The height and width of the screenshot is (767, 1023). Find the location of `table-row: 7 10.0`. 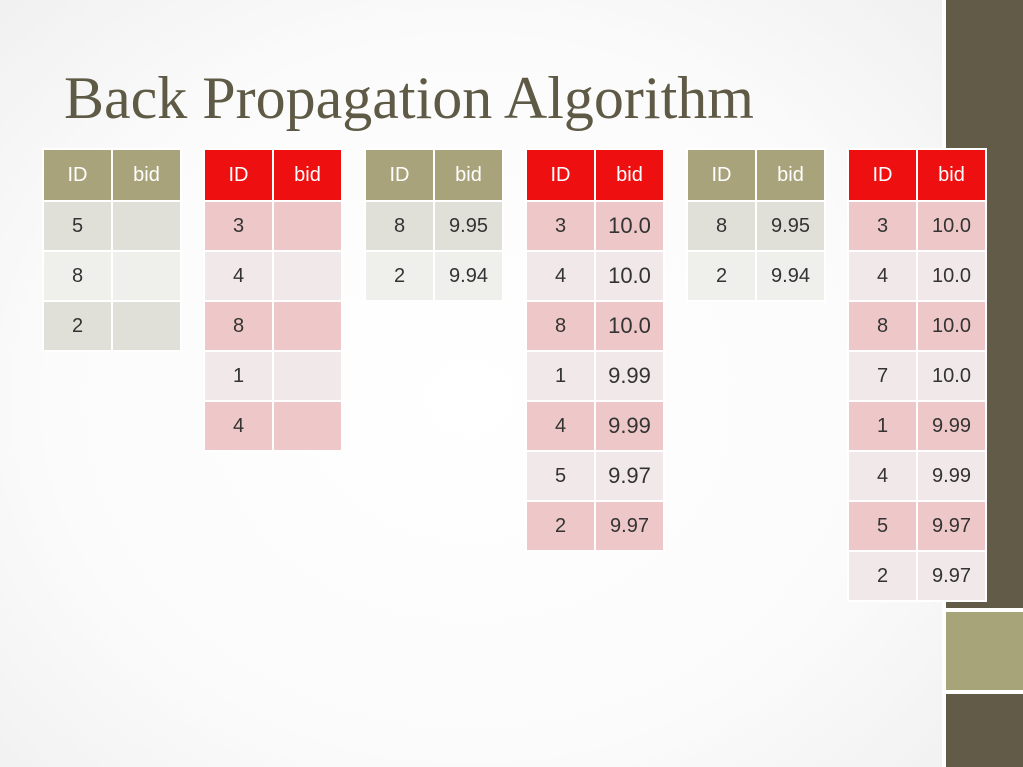

table-row: 7 10.0 is located at coordinates (917, 376).